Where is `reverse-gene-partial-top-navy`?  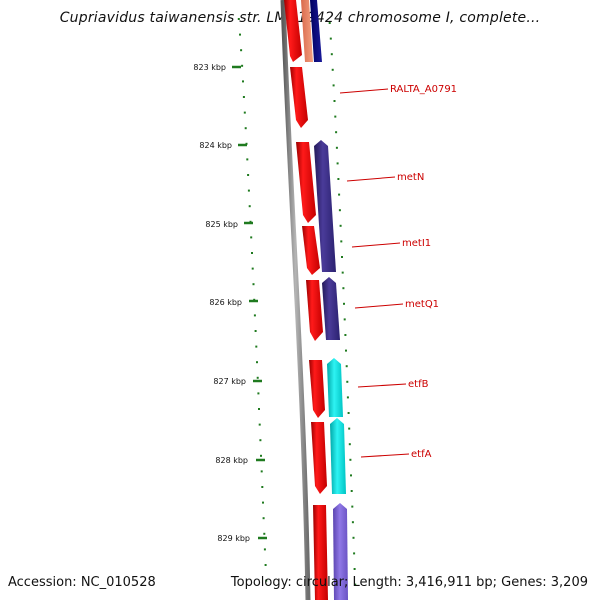 reverse-gene-partial-top-navy is located at coordinates (316, 31).